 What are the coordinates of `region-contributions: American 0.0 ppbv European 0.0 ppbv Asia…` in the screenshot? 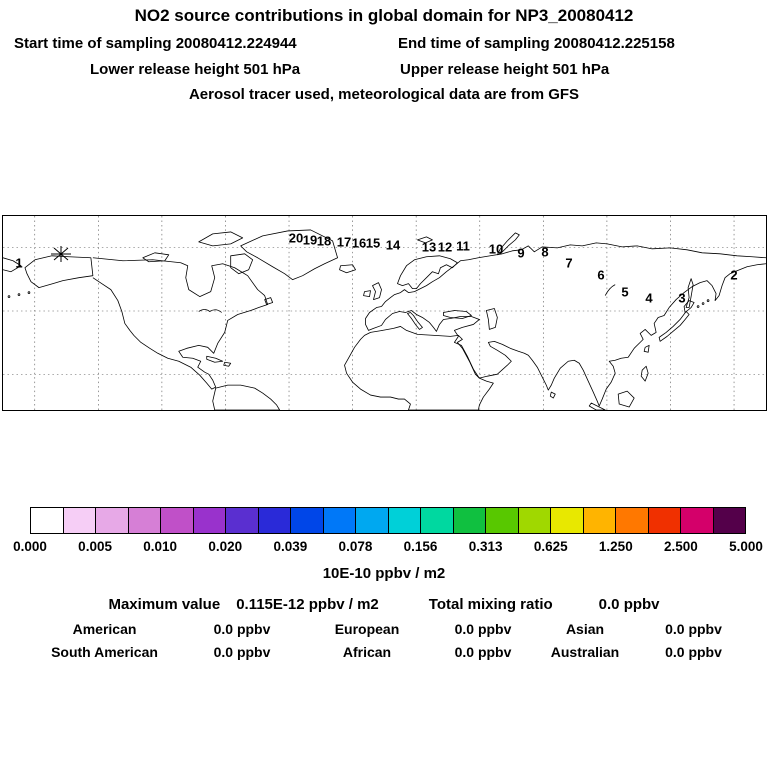 It's located at (384, 641).